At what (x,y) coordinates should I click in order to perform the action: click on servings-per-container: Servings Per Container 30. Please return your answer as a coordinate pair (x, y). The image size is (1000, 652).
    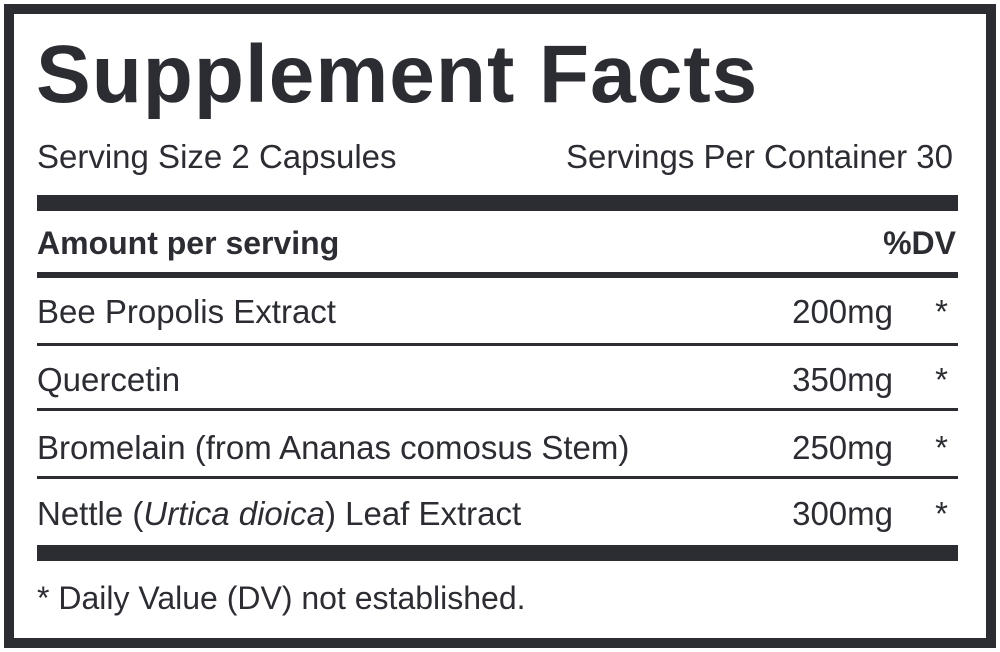
    Looking at the image, I should click on (759, 156).